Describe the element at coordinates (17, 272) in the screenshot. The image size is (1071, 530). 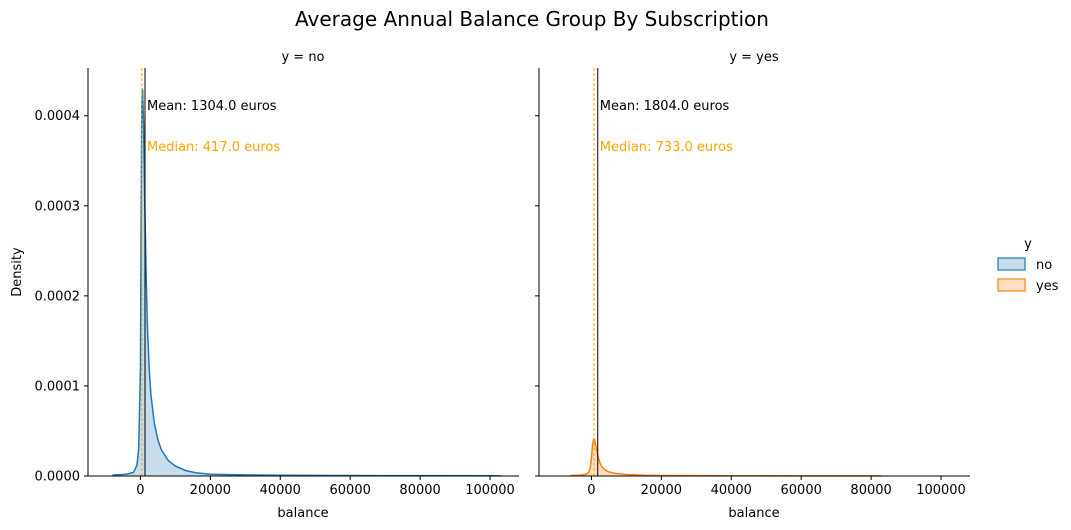
I see `y-axis-label: Density` at that location.